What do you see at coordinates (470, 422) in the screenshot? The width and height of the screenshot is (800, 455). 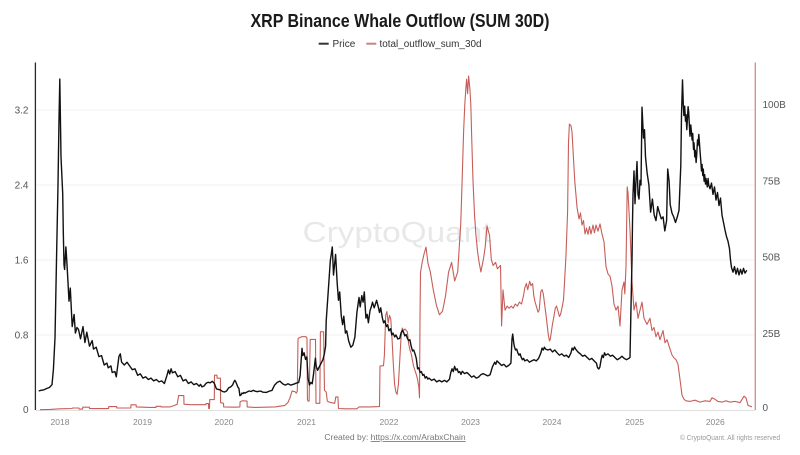 I see `svg-text: 2023` at bounding box center [470, 422].